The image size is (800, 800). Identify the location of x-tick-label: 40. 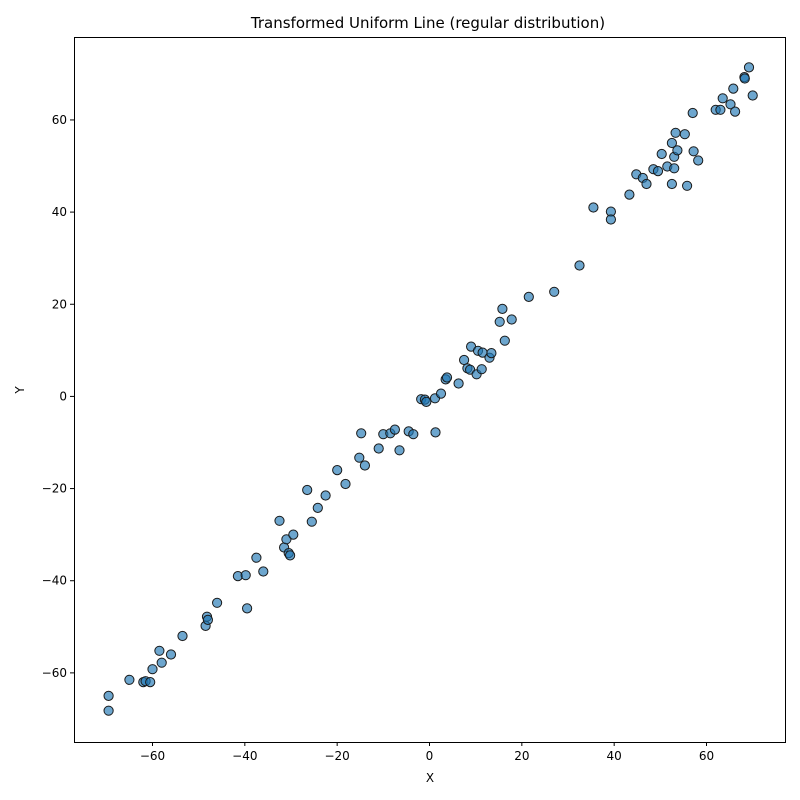
(614, 756).